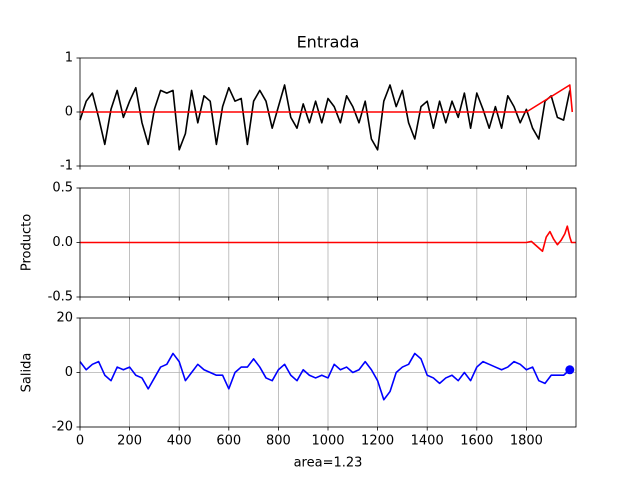 The image size is (640, 480). What do you see at coordinates (278, 441) in the screenshot?
I see `x-tick-label: 800` at bounding box center [278, 441].